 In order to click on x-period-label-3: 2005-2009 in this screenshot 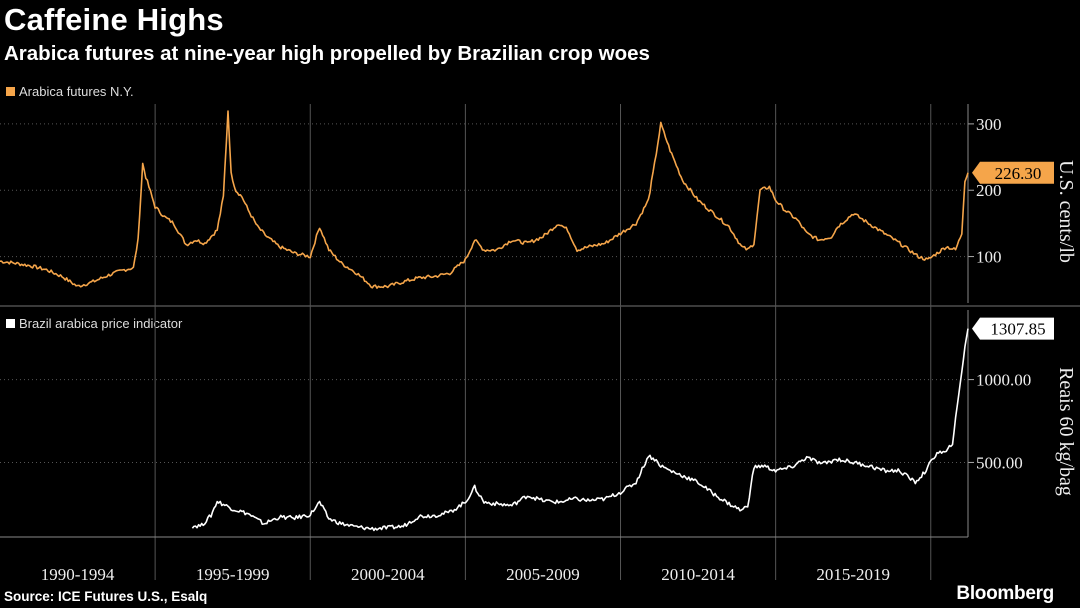, I will do `click(543, 574)`.